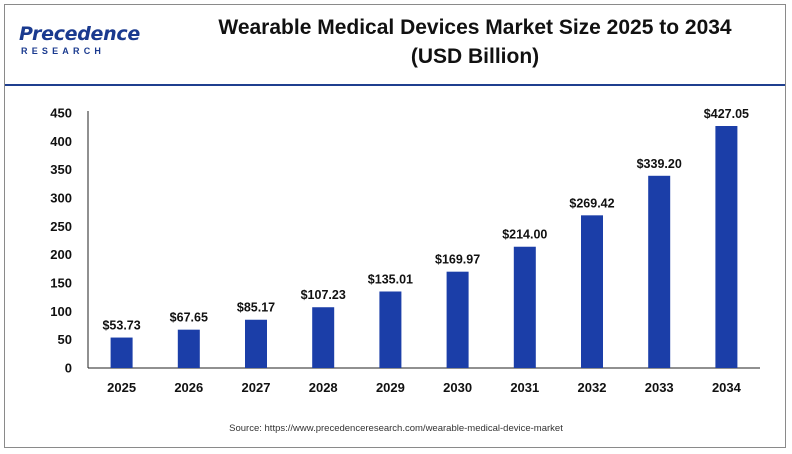  Describe the element at coordinates (256, 387) in the screenshot. I see `x-tick-label: 2027` at that location.